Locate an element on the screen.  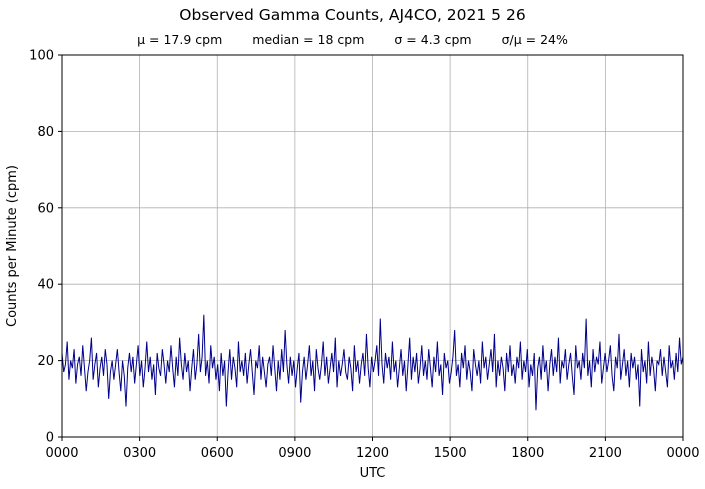
x-tick-label: 2100 is located at coordinates (605, 453).